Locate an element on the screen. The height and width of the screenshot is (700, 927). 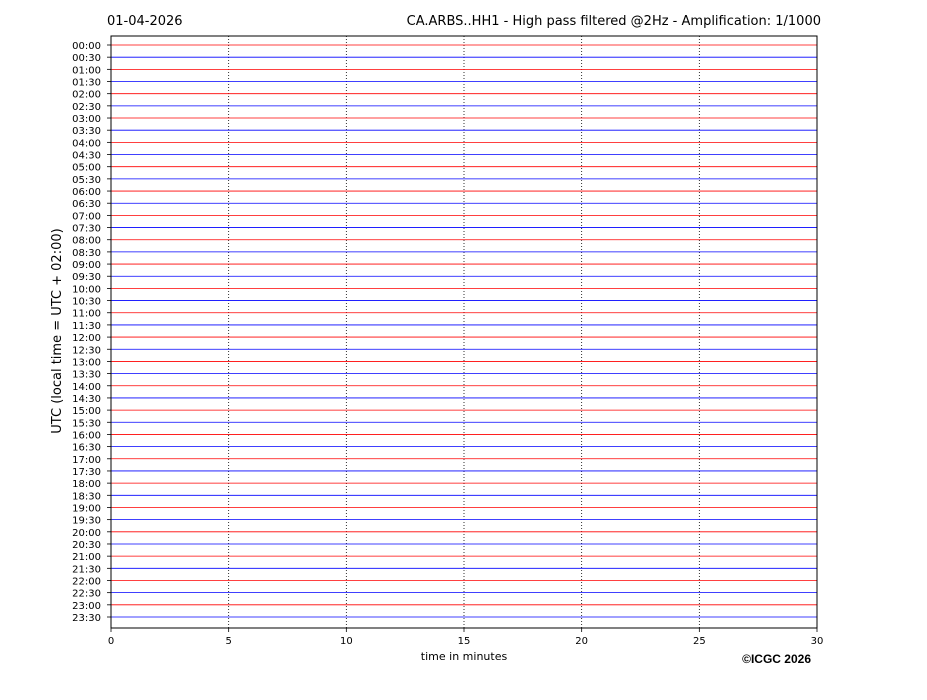
y-tick-label: 10:30 is located at coordinates (86, 302).